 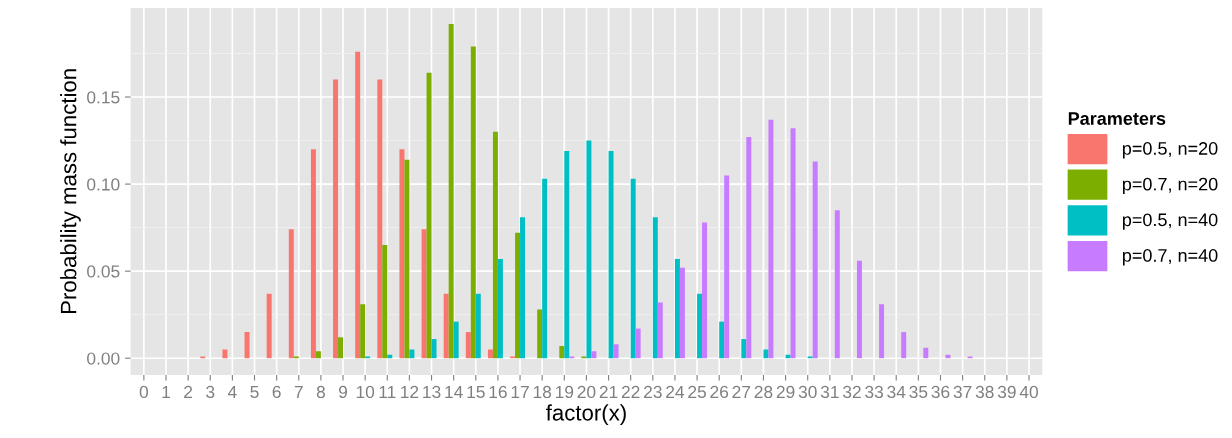 What do you see at coordinates (1170, 150) in the screenshot?
I see `legend-label: p=0.5, n=20` at bounding box center [1170, 150].